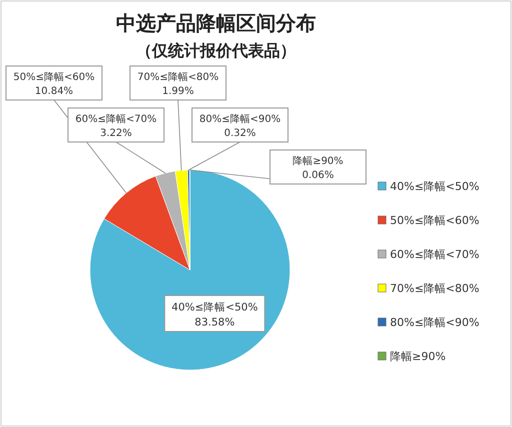 This screenshot has width=512, height=427. What do you see at coordinates (240, 133) in the screenshot?
I see `data-label: 0.32%` at bounding box center [240, 133].